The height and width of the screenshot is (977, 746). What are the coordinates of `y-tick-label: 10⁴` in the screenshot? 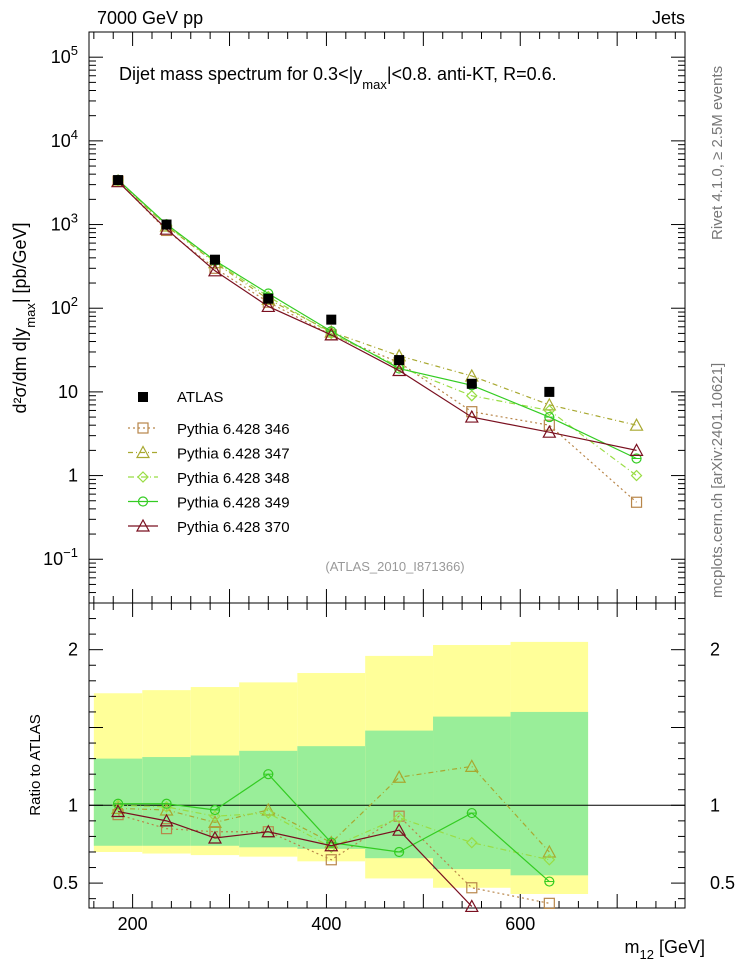 It's located at (64, 139).